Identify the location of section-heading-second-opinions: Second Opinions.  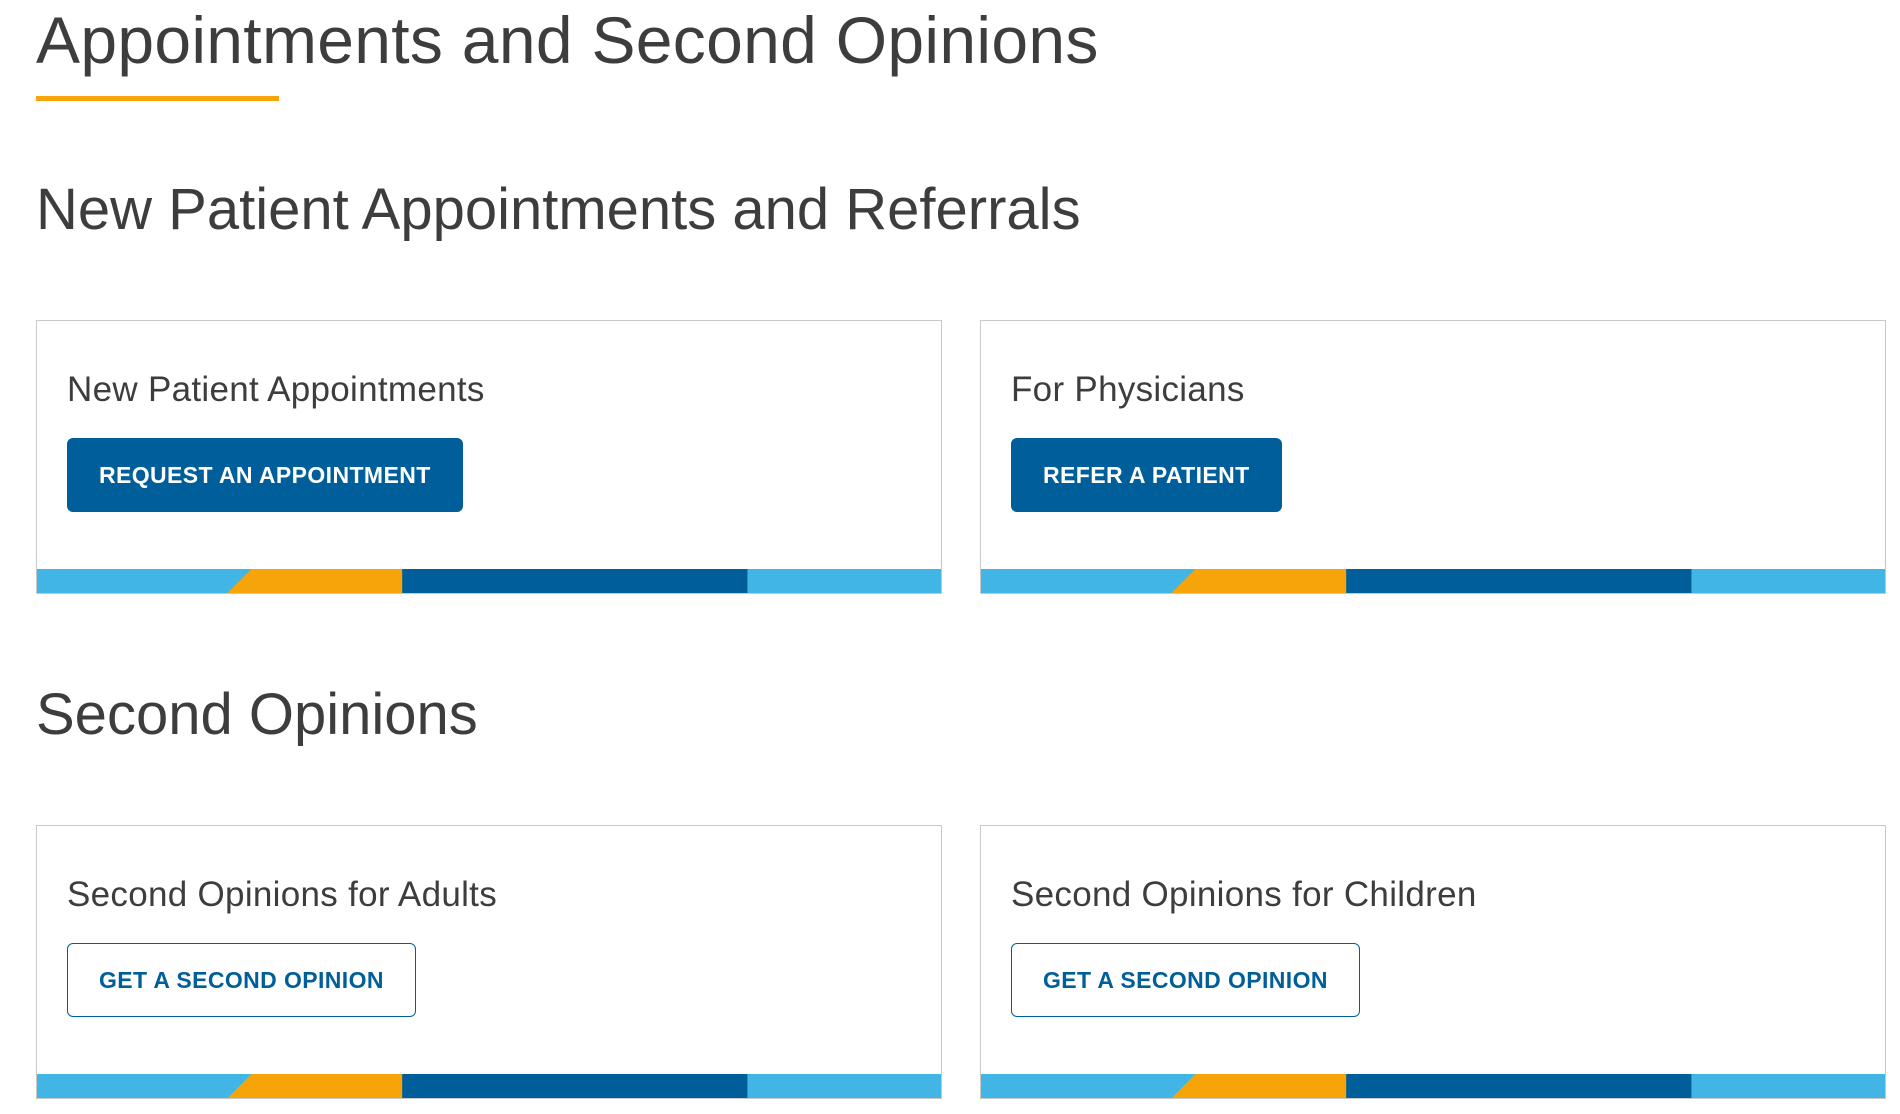
(257, 714).